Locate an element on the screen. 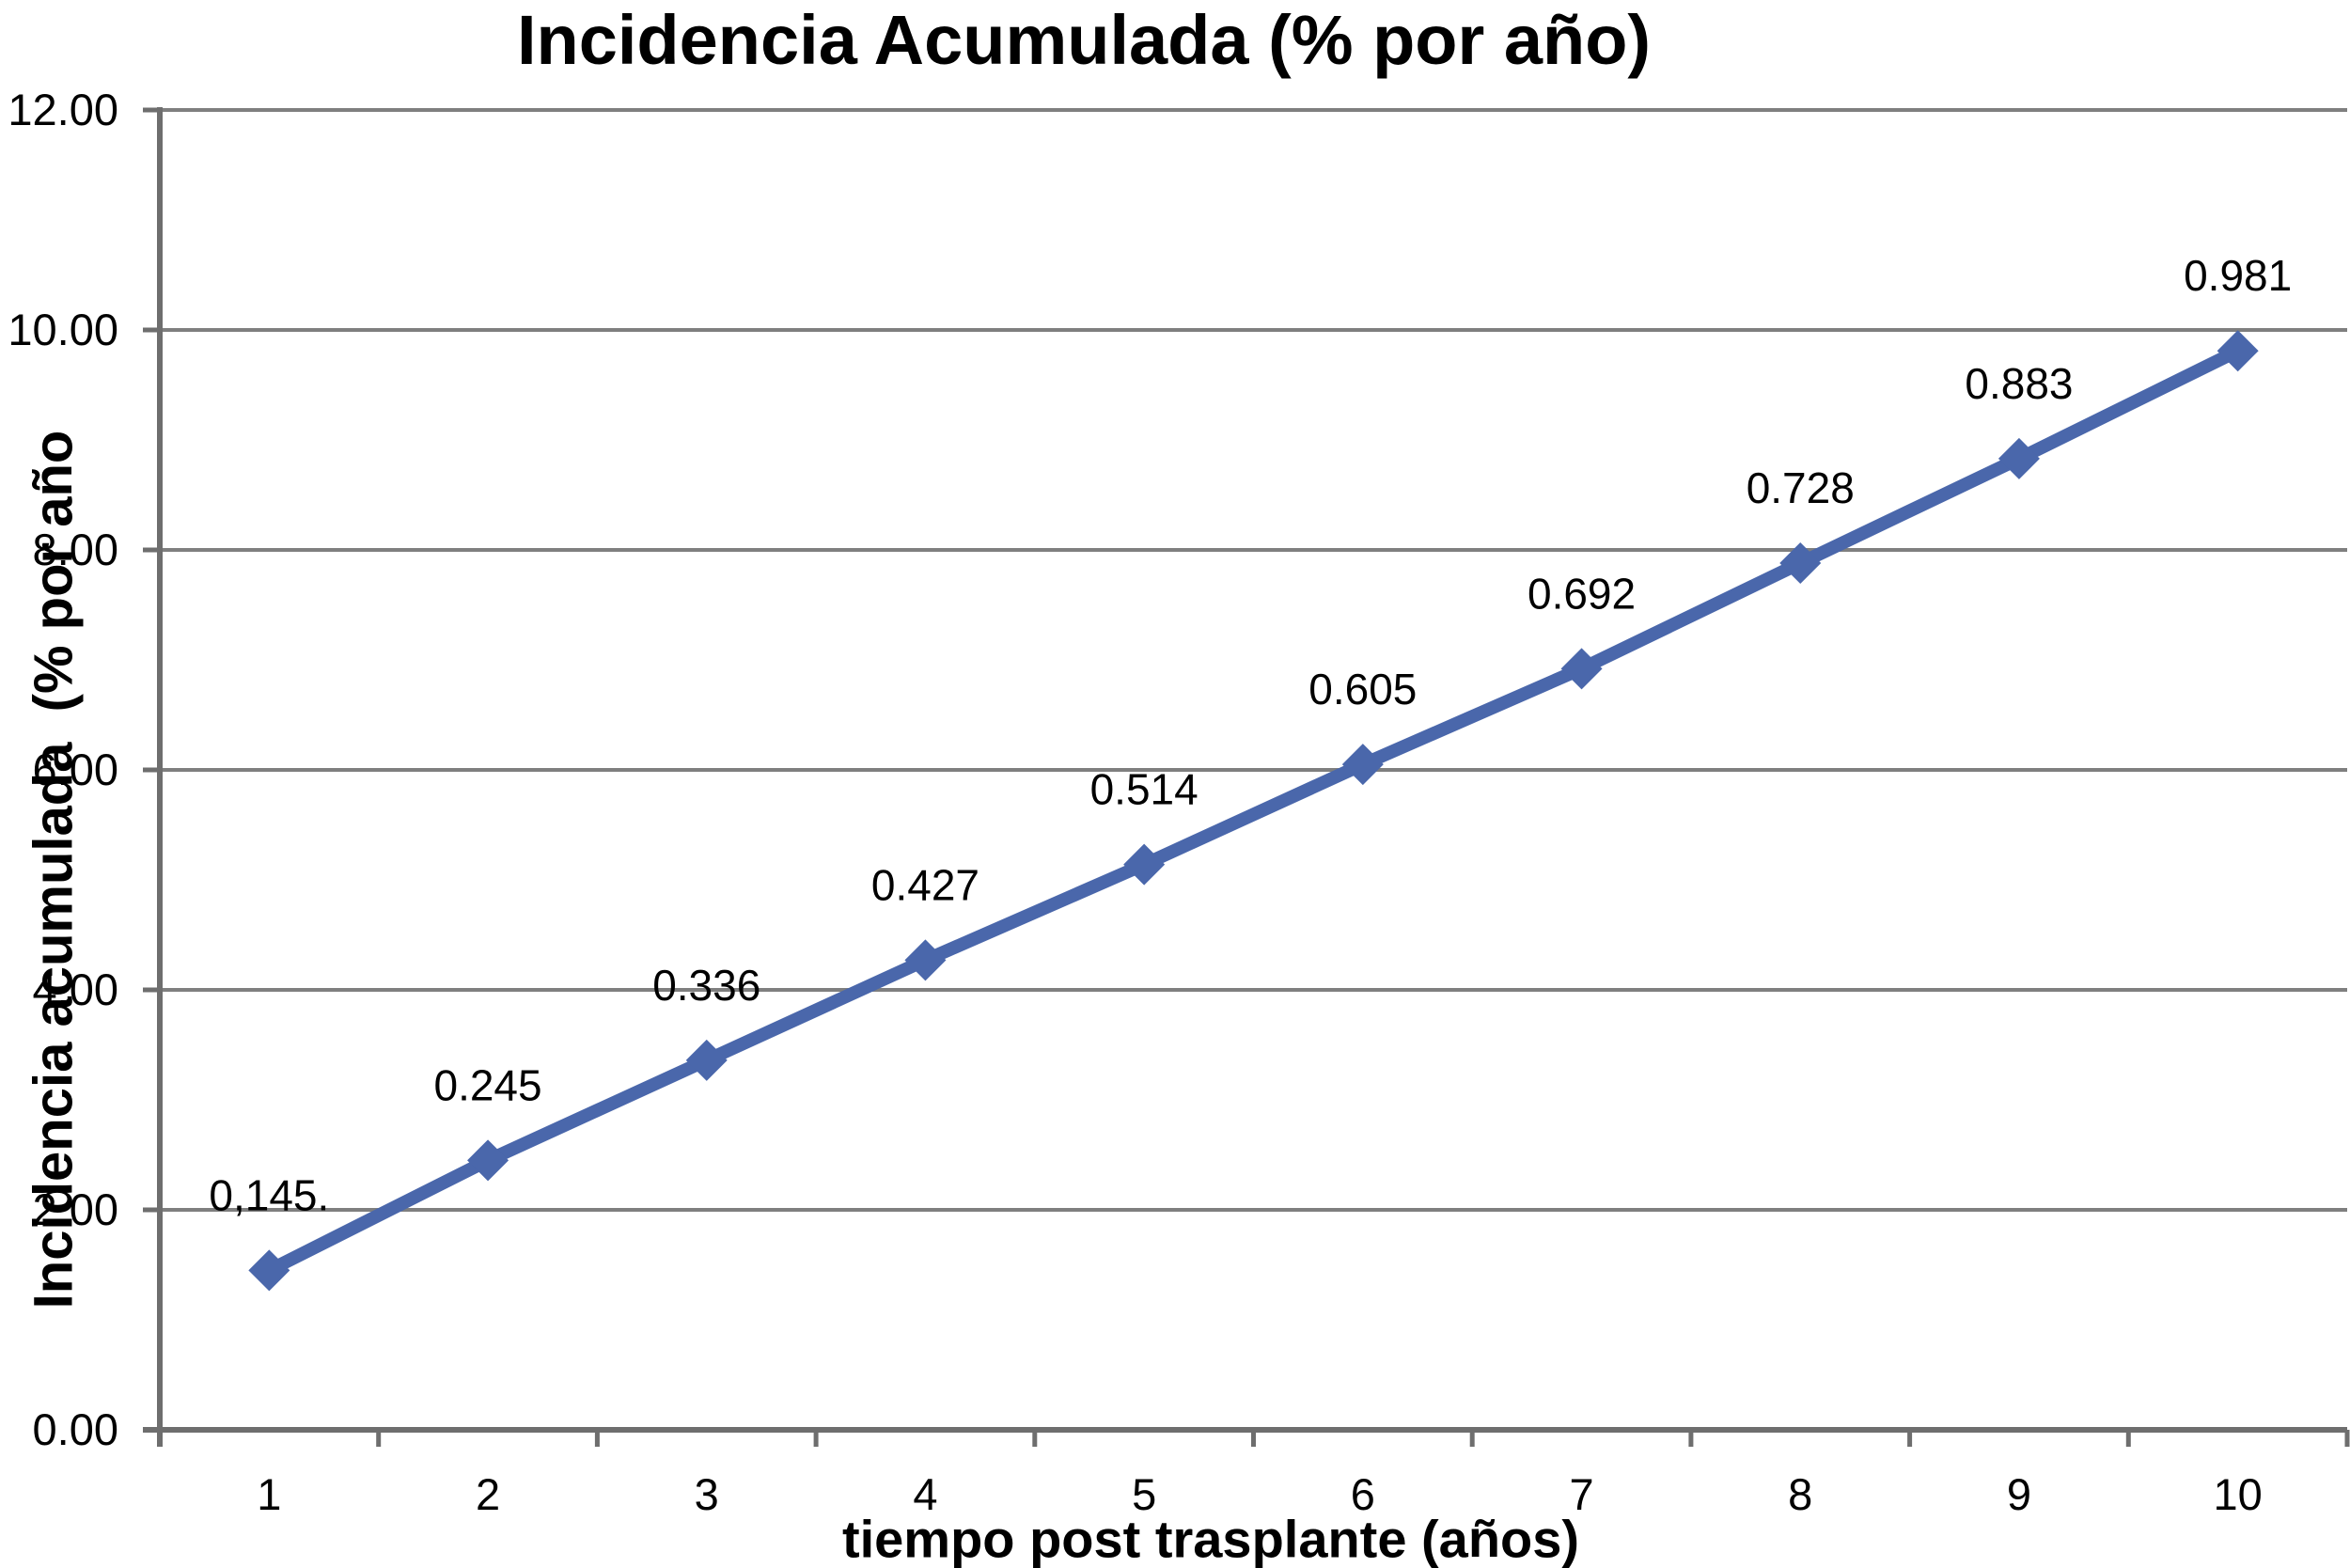  x-tick-label: 2 is located at coordinates (488, 1494).